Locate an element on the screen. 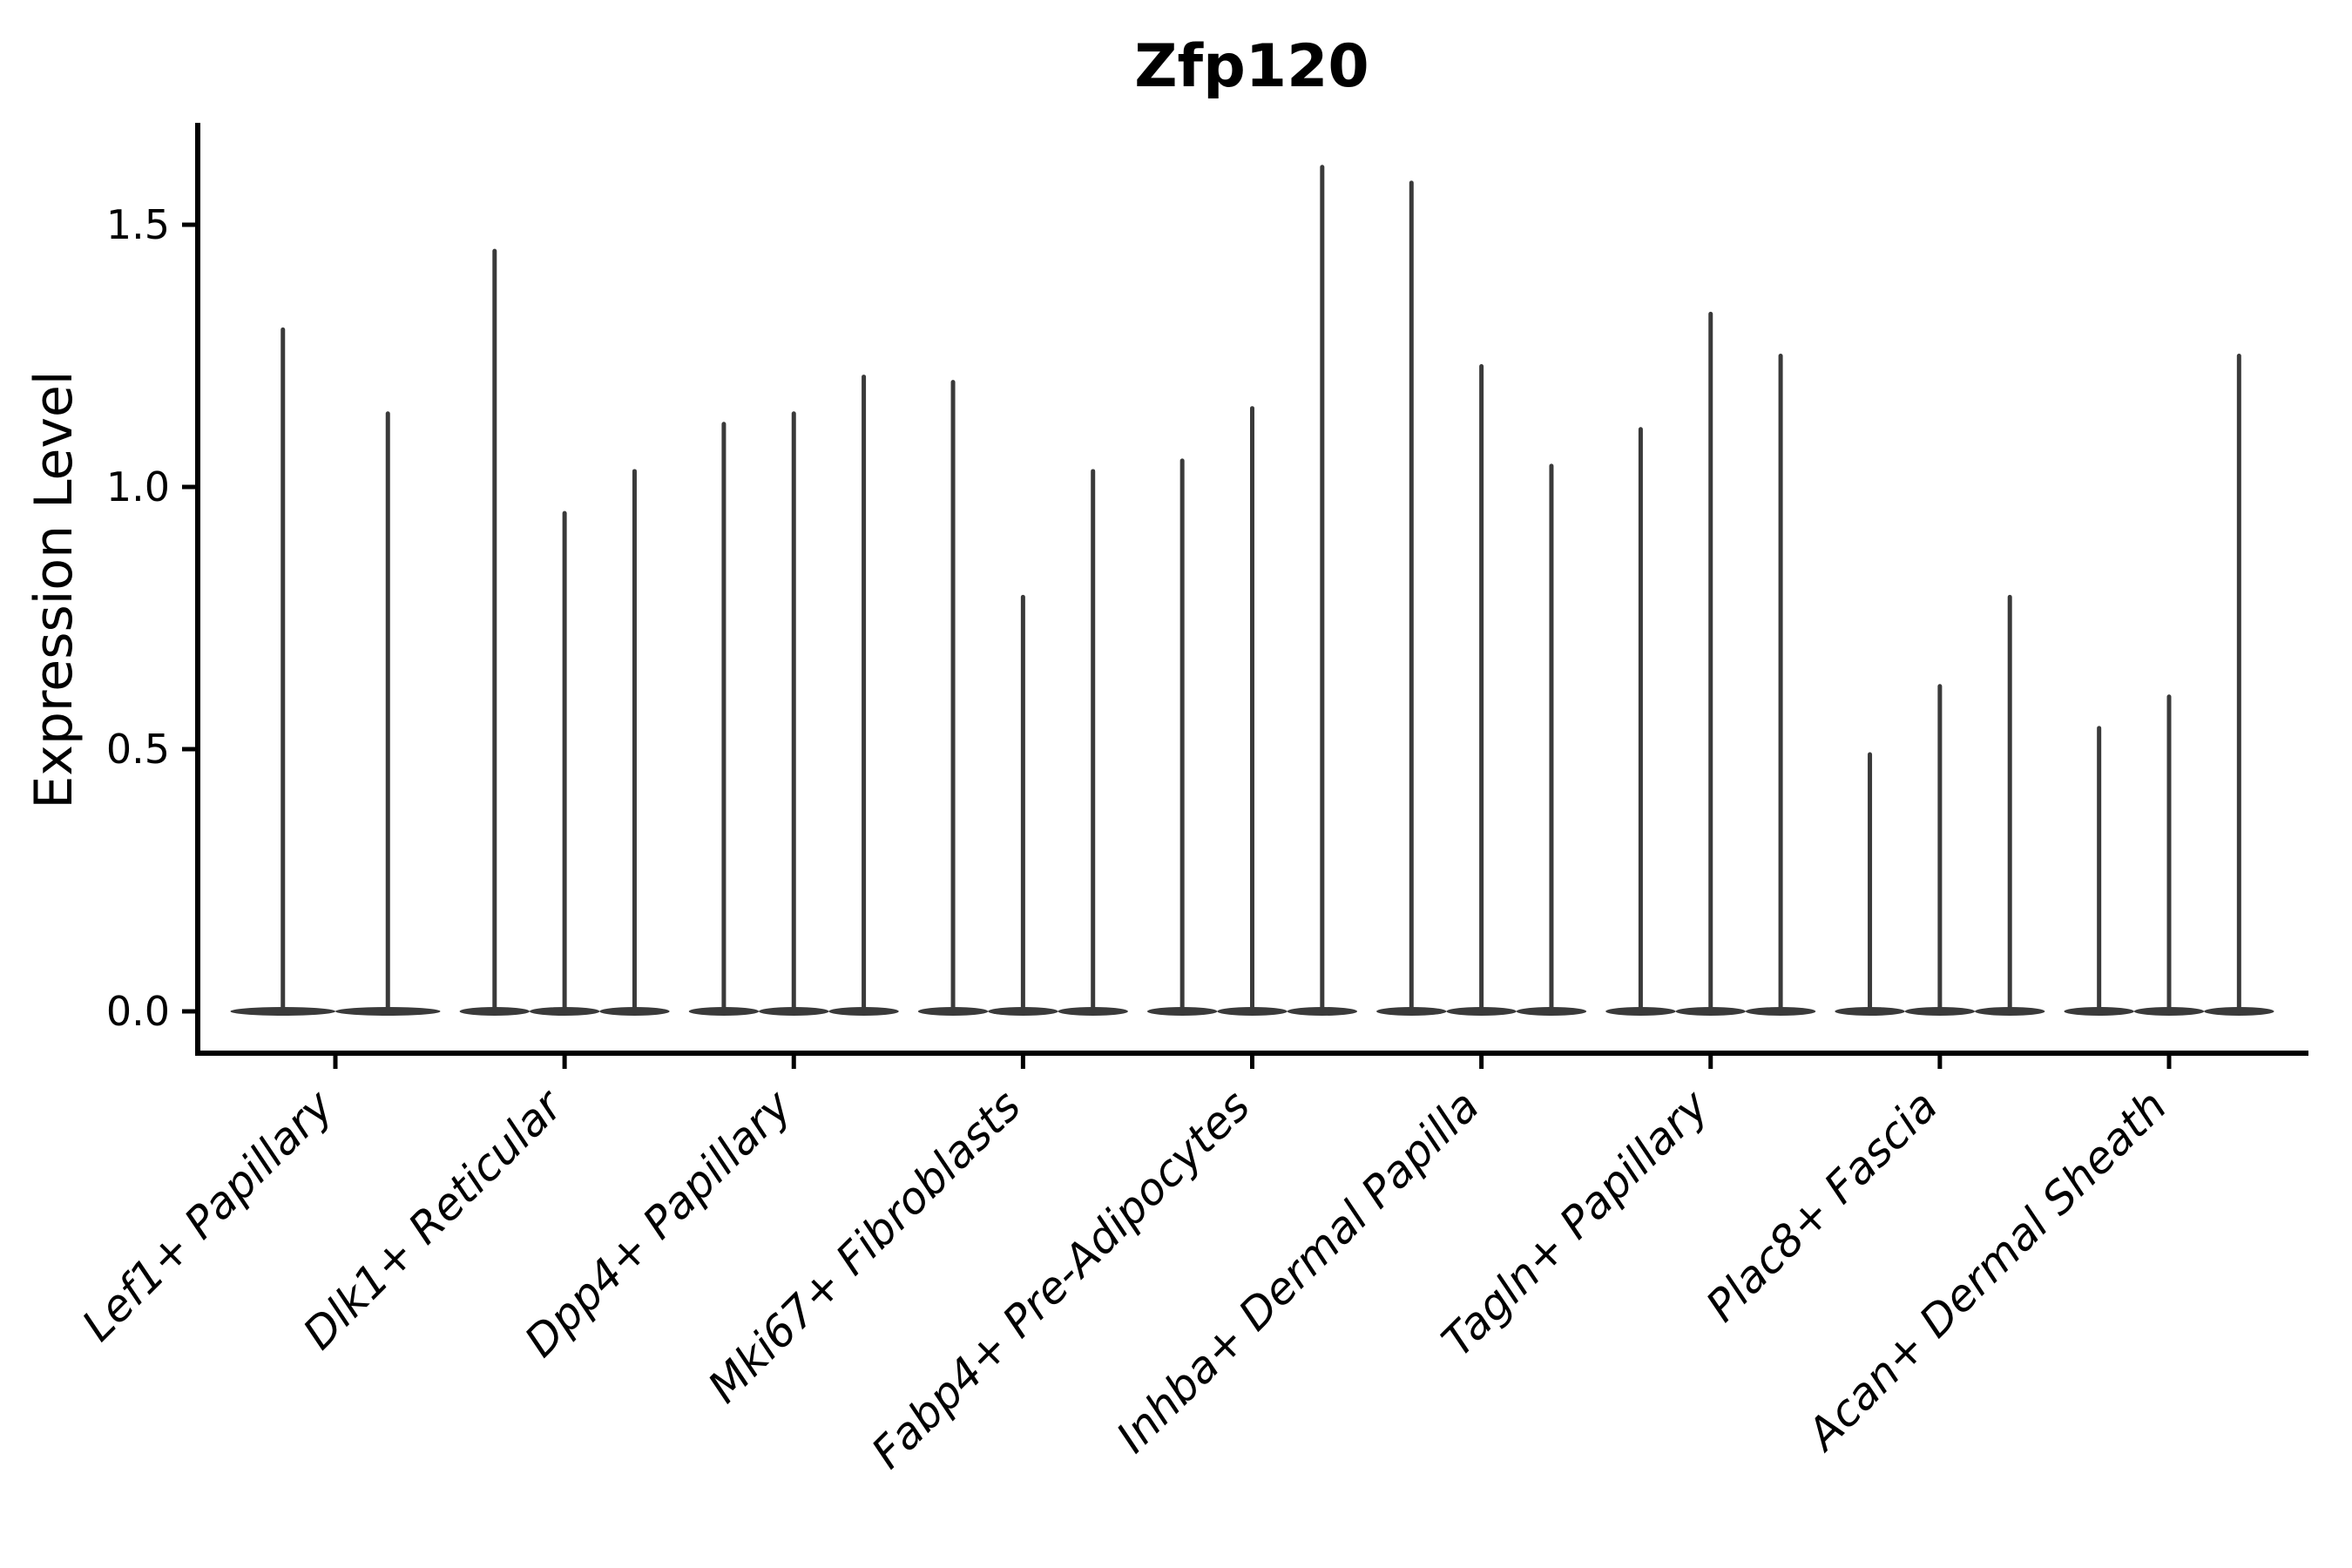 The height and width of the screenshot is (1568, 2352). x-tick-label: Plac8+ Fascia is located at coordinates (1821, 1205).